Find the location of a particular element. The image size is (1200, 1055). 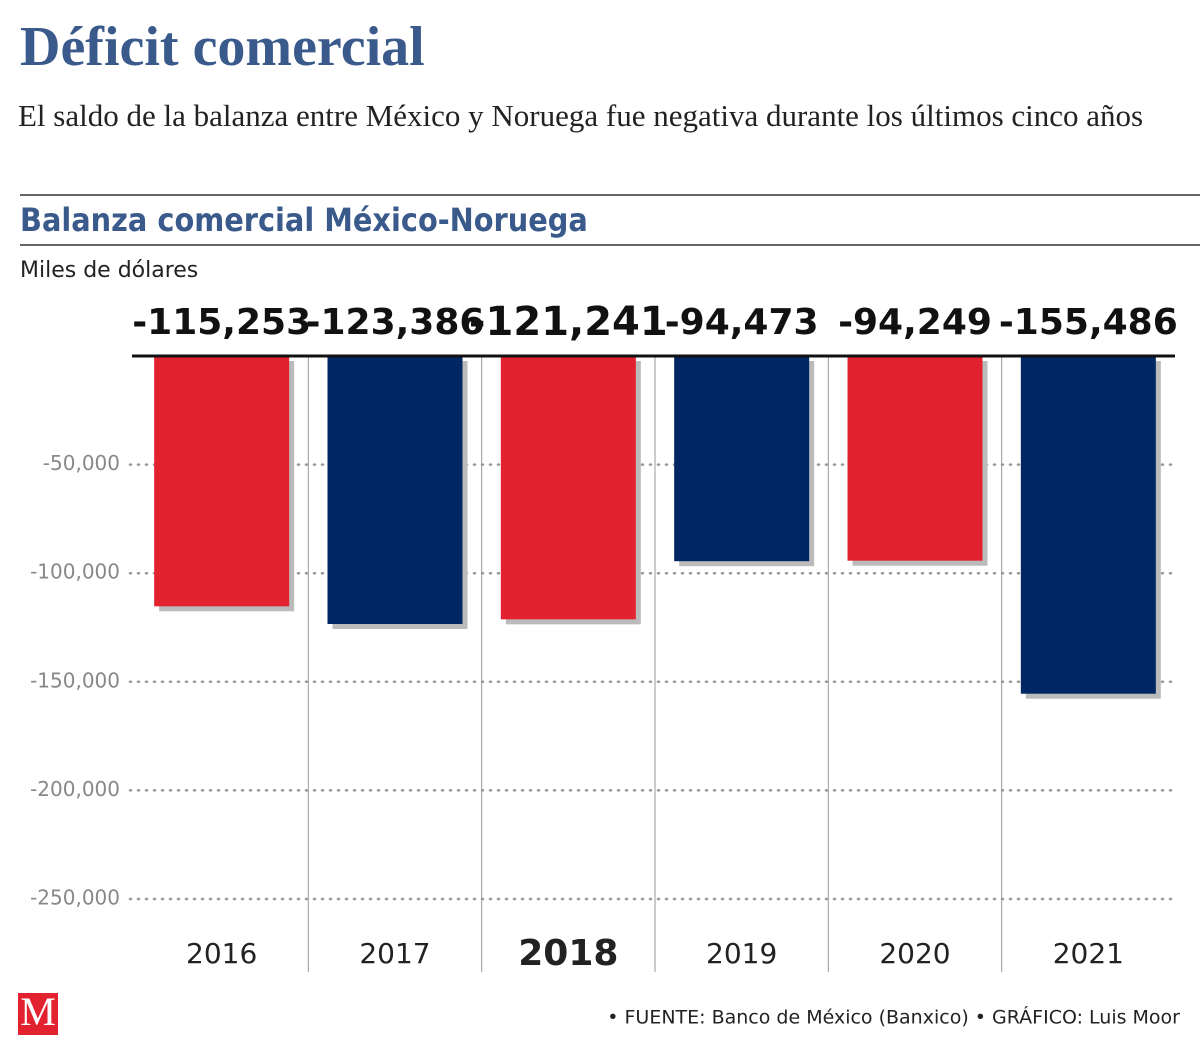

logo-box is located at coordinates (38, 1014).